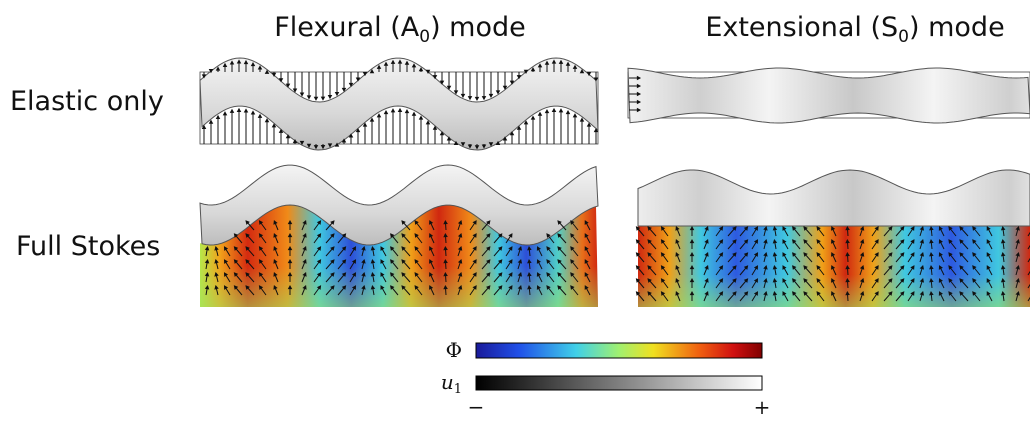 This screenshot has height=421, width=1030. What do you see at coordinates (88, 246) in the screenshot?
I see `row-label: Full Stokes` at bounding box center [88, 246].